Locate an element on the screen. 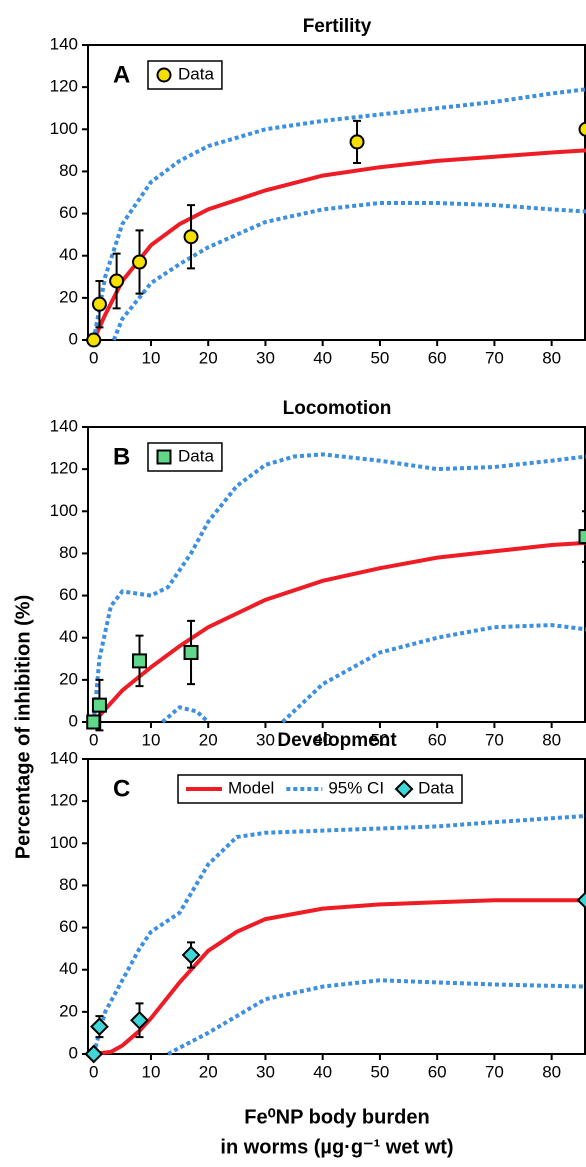 The height and width of the screenshot is (1167, 586). legend-label: 95% CI is located at coordinates (356, 787).